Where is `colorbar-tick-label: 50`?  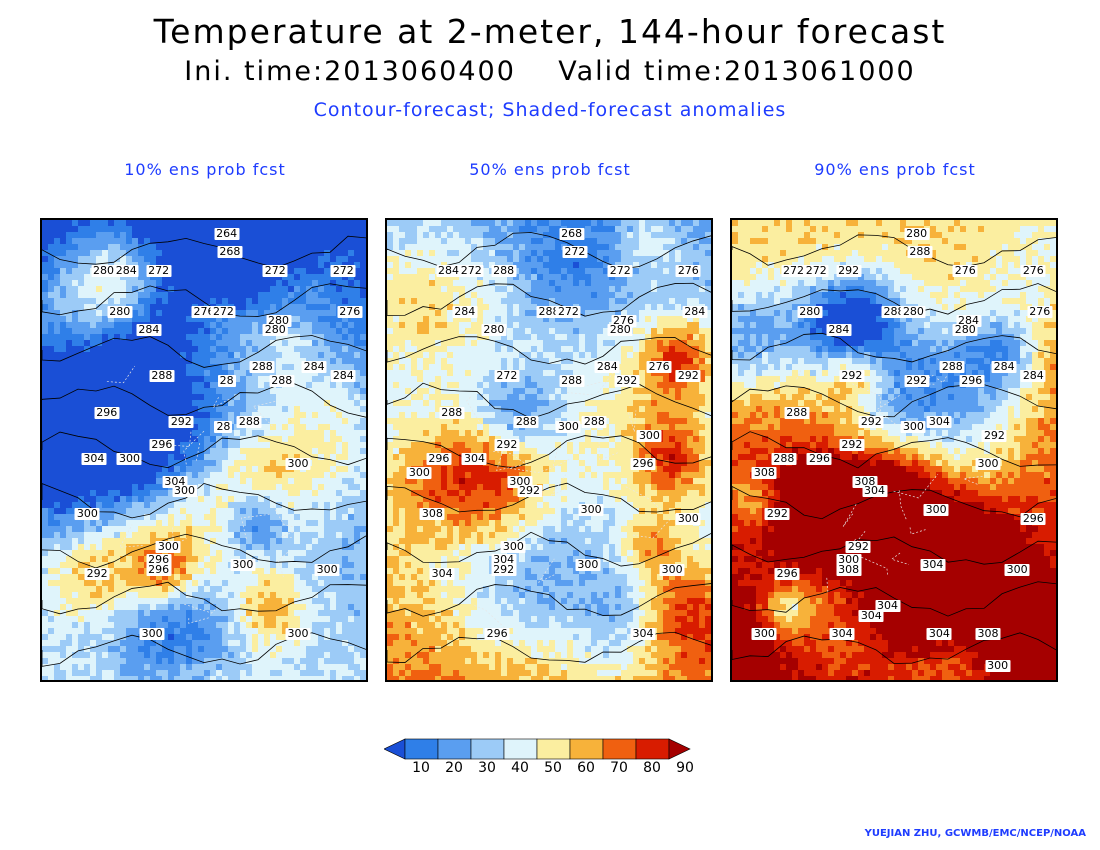 colorbar-tick-label: 50 is located at coordinates (553, 768).